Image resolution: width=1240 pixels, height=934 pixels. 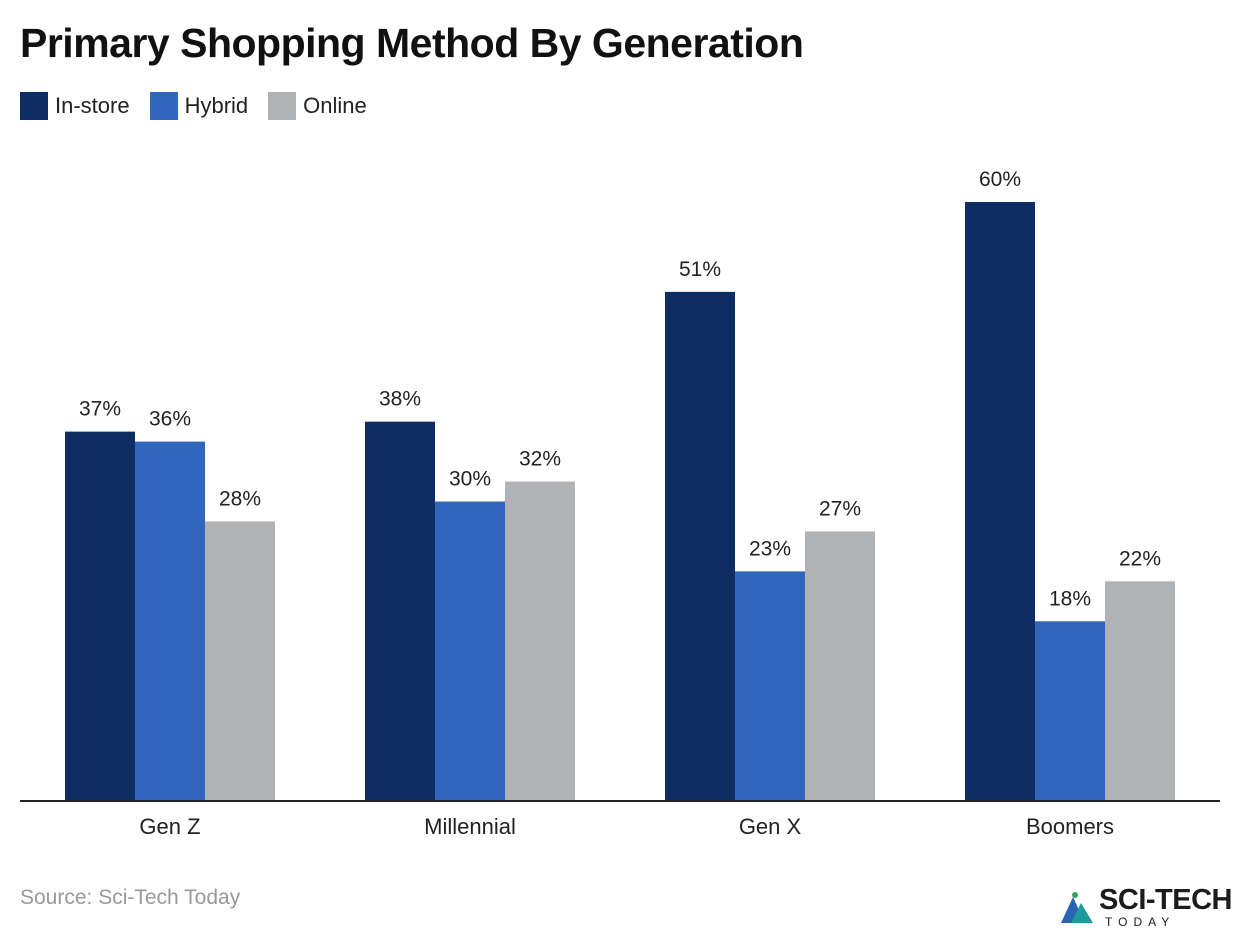 I want to click on legend-item-online: Online, so click(x=317, y=106).